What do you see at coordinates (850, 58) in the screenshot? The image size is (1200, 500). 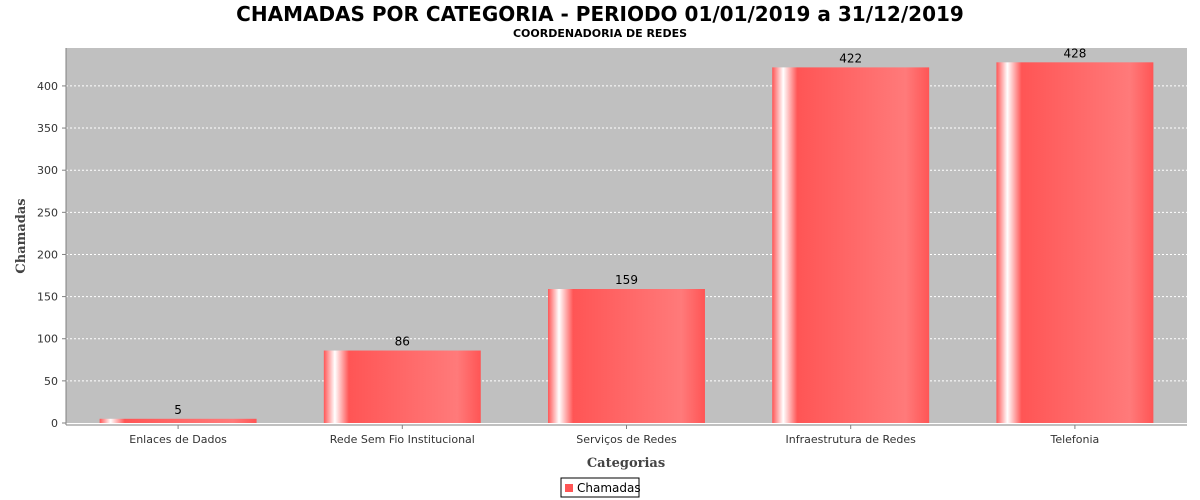 I see `bar-value-label: 422` at bounding box center [850, 58].